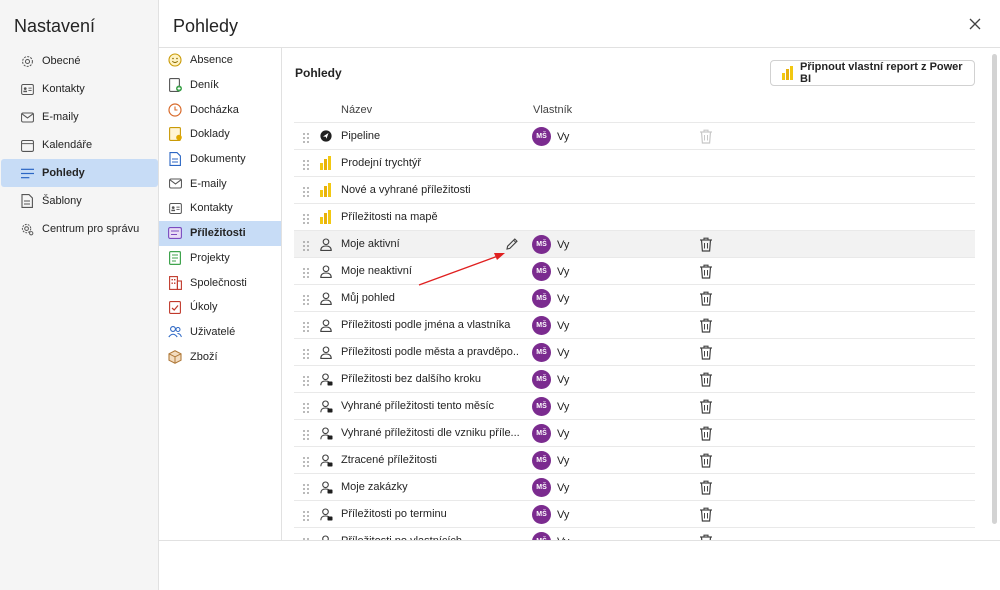 The height and width of the screenshot is (590, 1000). Describe the element at coordinates (389, 460) in the screenshot. I see `view-name: Ztracené příležitosti` at that location.